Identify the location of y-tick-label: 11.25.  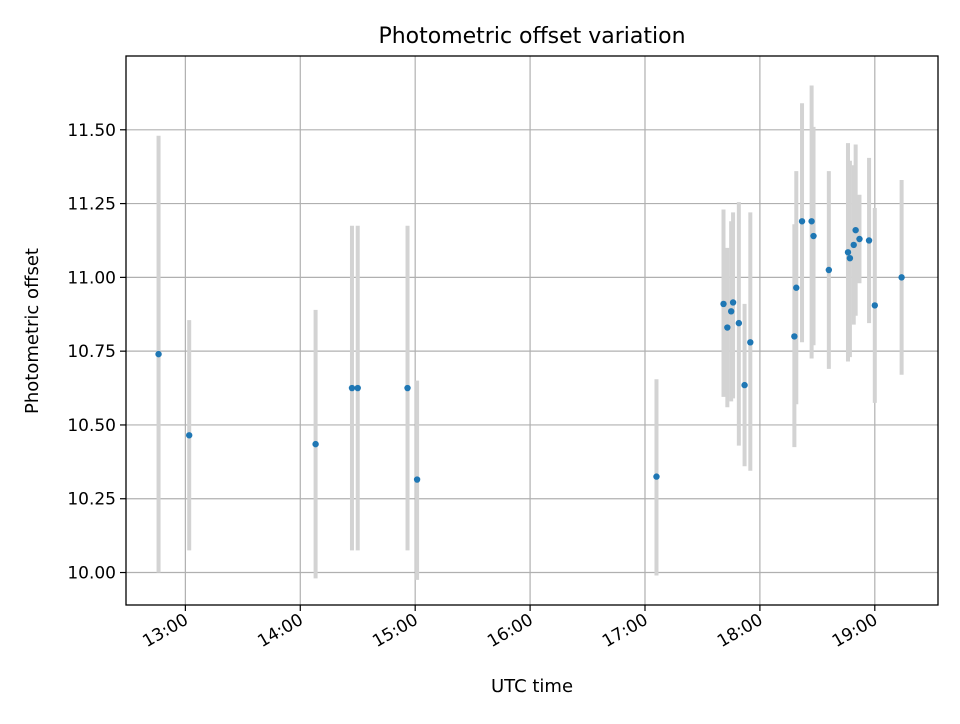
(91, 205).